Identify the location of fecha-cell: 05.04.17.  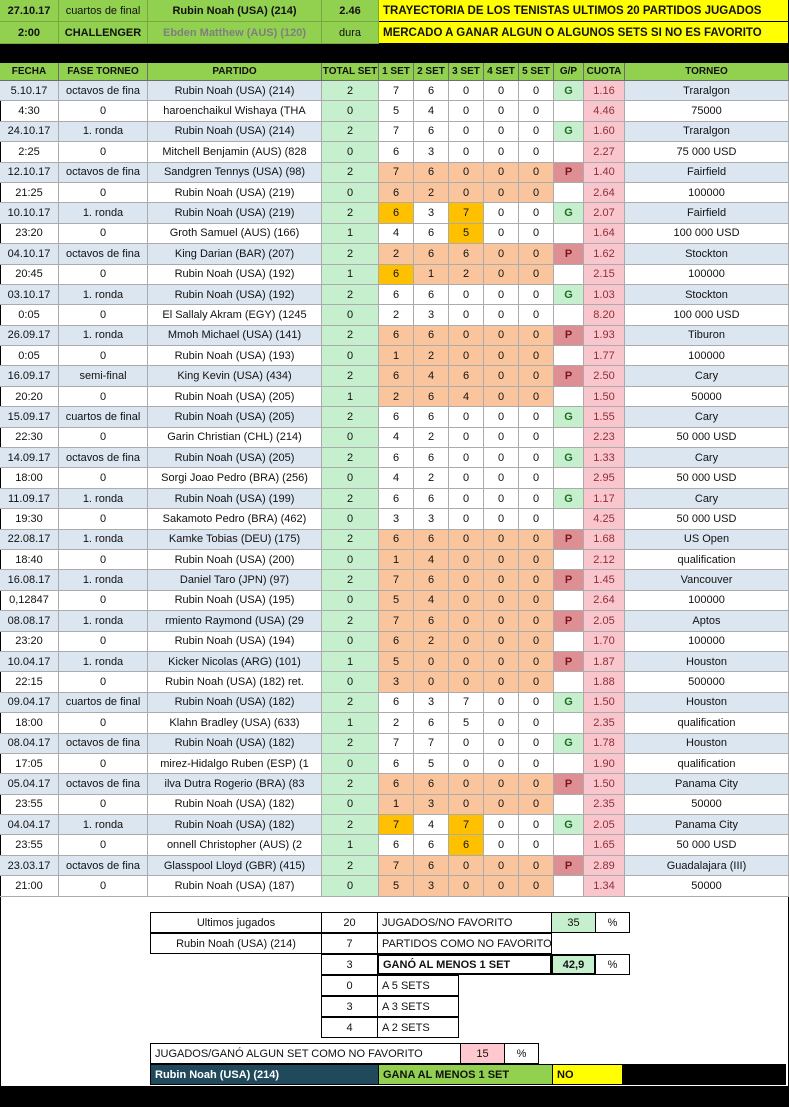
(29, 784).